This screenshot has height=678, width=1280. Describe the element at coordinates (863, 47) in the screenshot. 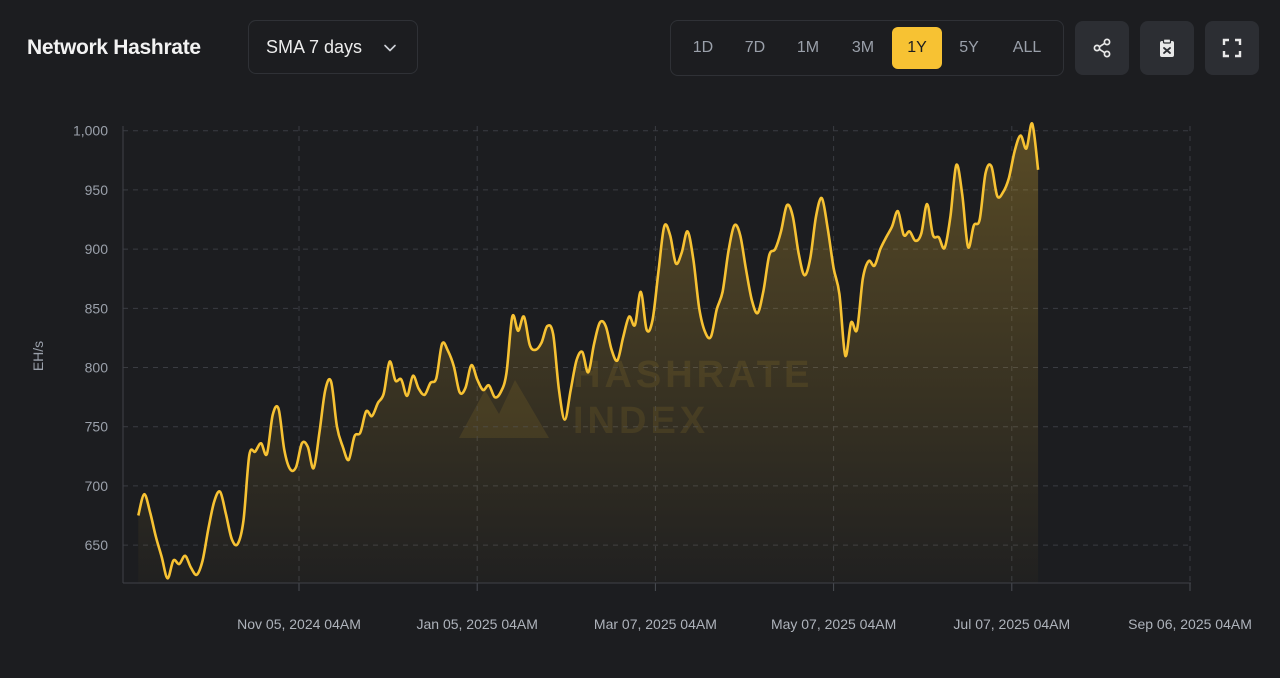

I see `range-button-3m: 3M` at that location.